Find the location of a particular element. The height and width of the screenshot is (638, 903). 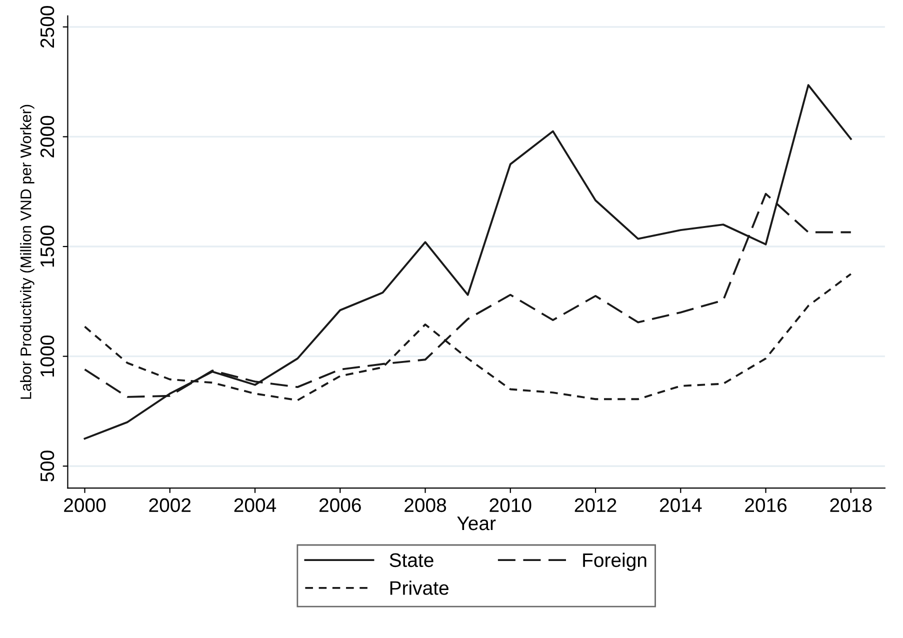

y-tick-label: 500 is located at coordinates (47, 466).